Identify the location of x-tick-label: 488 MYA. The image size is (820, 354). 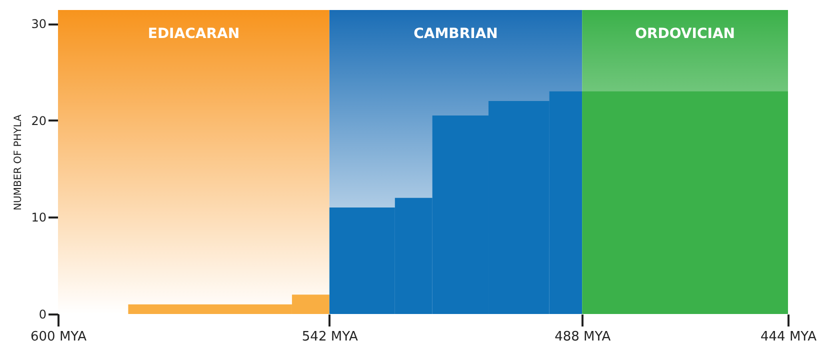
(582, 337).